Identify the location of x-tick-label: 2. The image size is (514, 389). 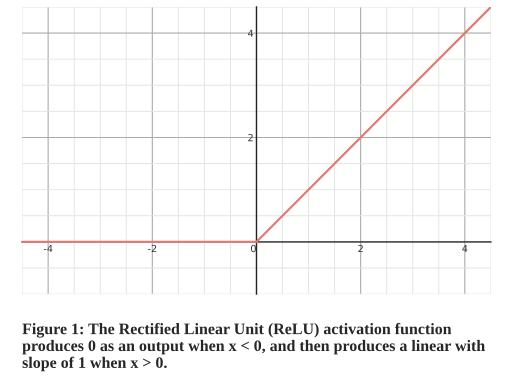
(360, 248).